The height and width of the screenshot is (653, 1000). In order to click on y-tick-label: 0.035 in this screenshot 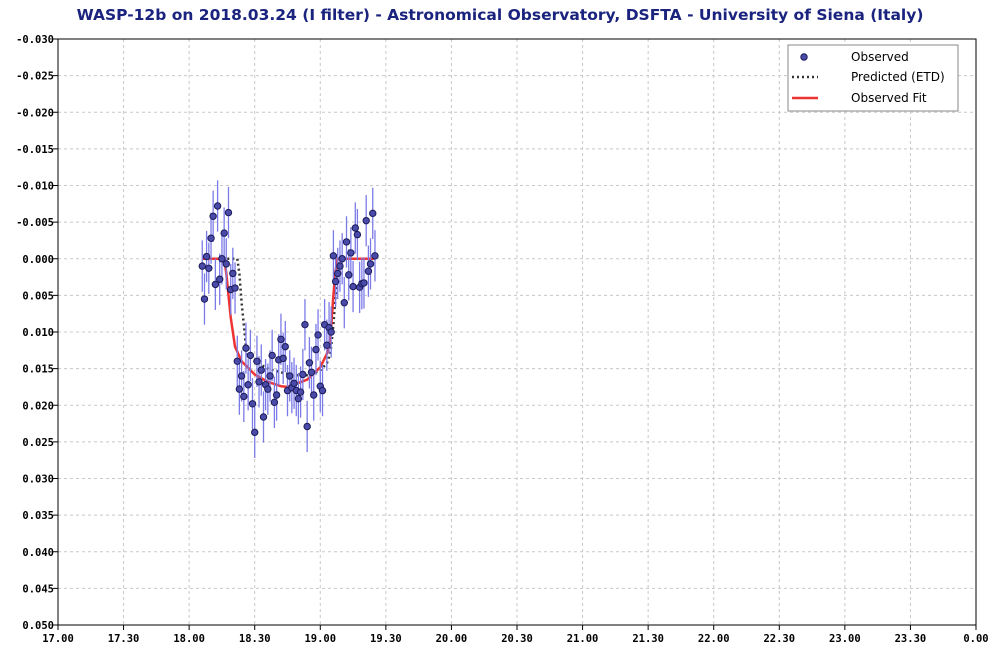, I will do `click(38, 516)`.